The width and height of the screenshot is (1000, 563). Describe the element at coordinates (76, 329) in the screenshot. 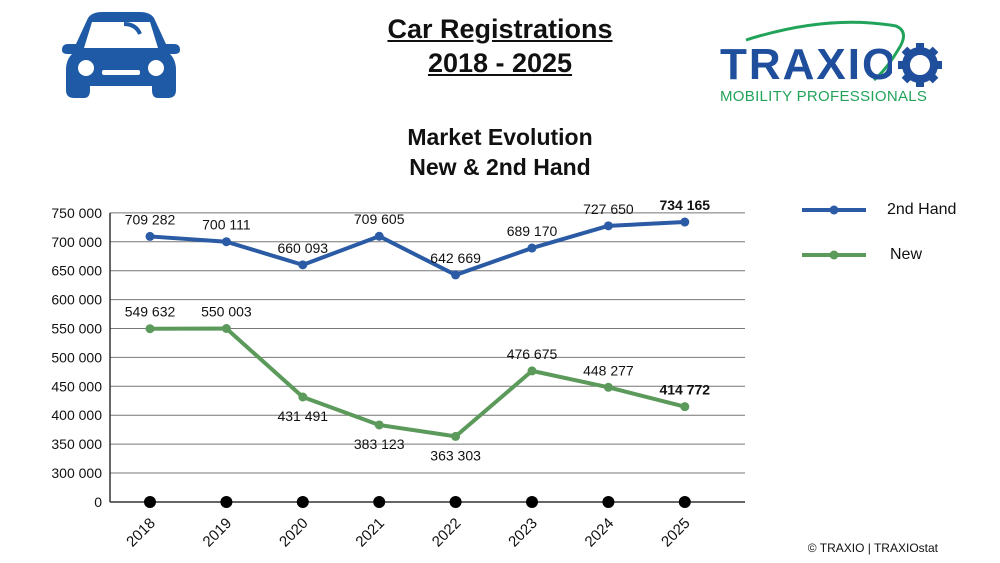

I see `y-tick-label: 550 000` at that location.